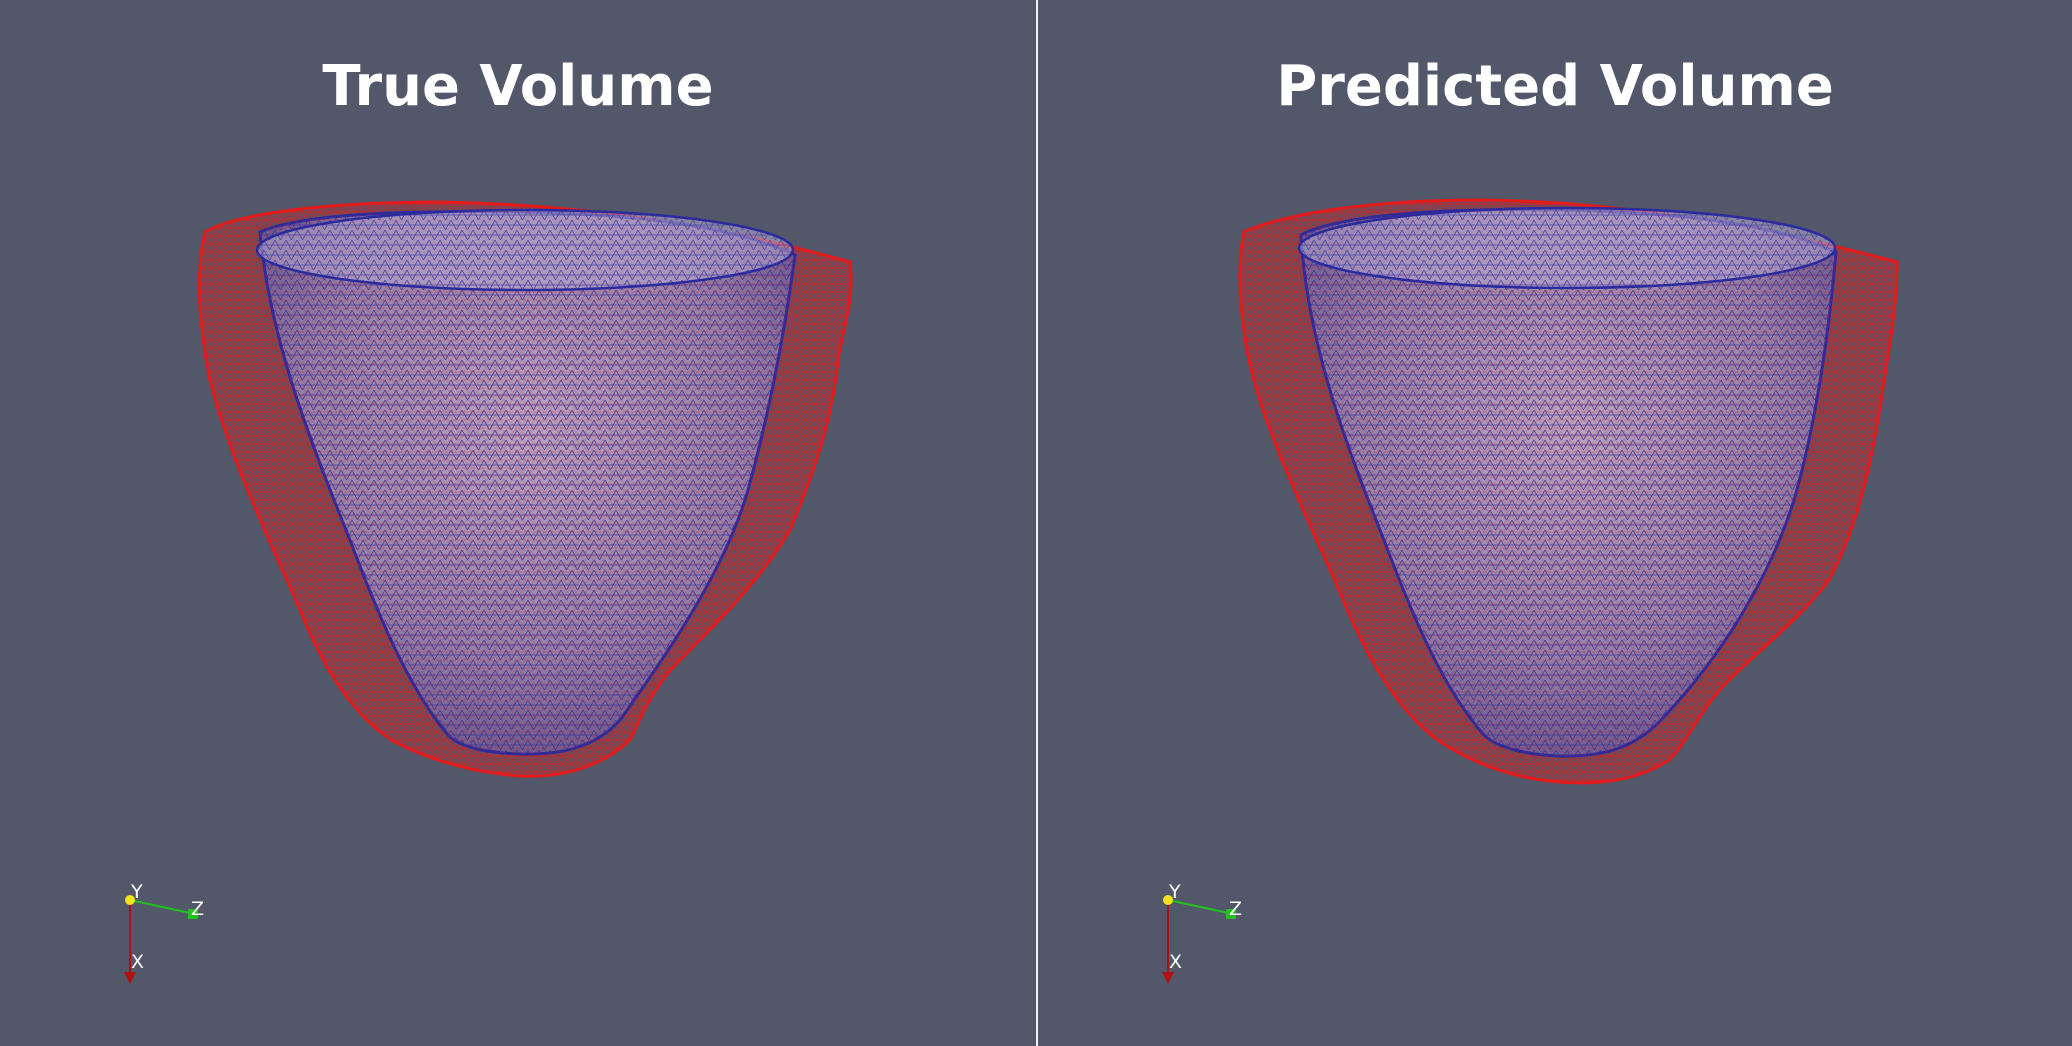 This screenshot has height=1046, width=2072. Describe the element at coordinates (518, 86) in the screenshot. I see `view-title: True Volume` at that location.